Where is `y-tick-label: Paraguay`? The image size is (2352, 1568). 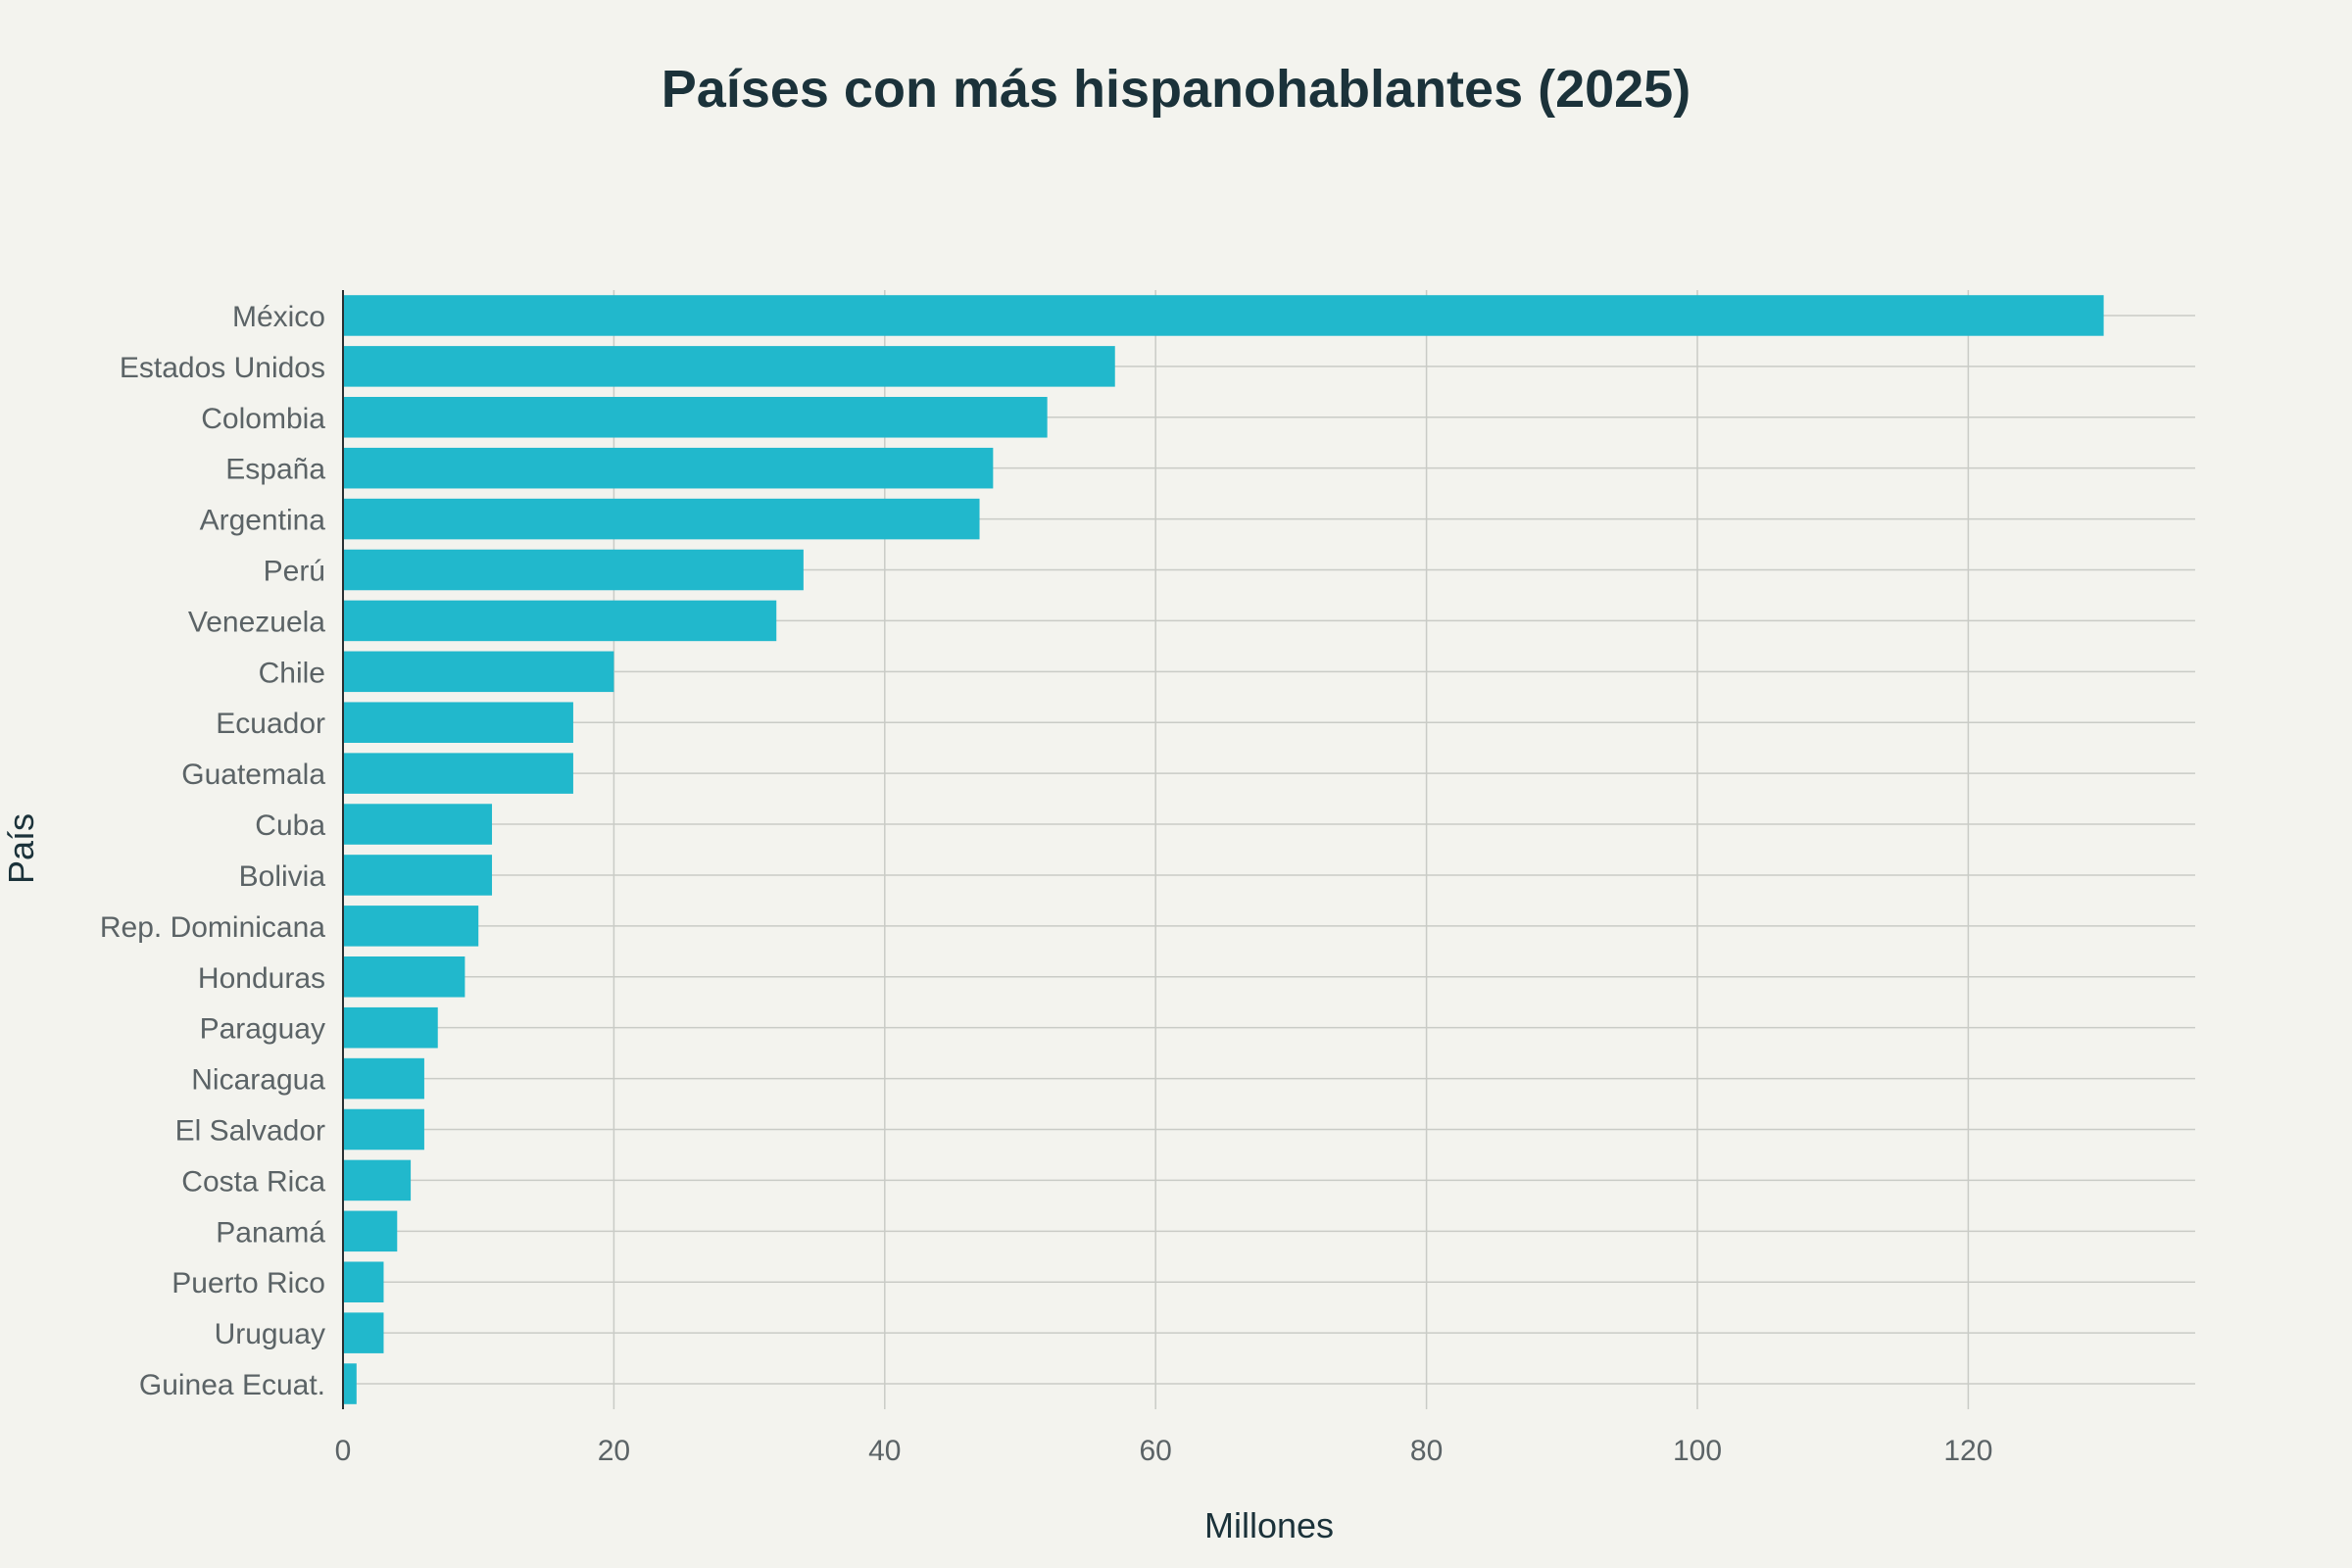
y-tick-label: Paraguay is located at coordinates (262, 1029).